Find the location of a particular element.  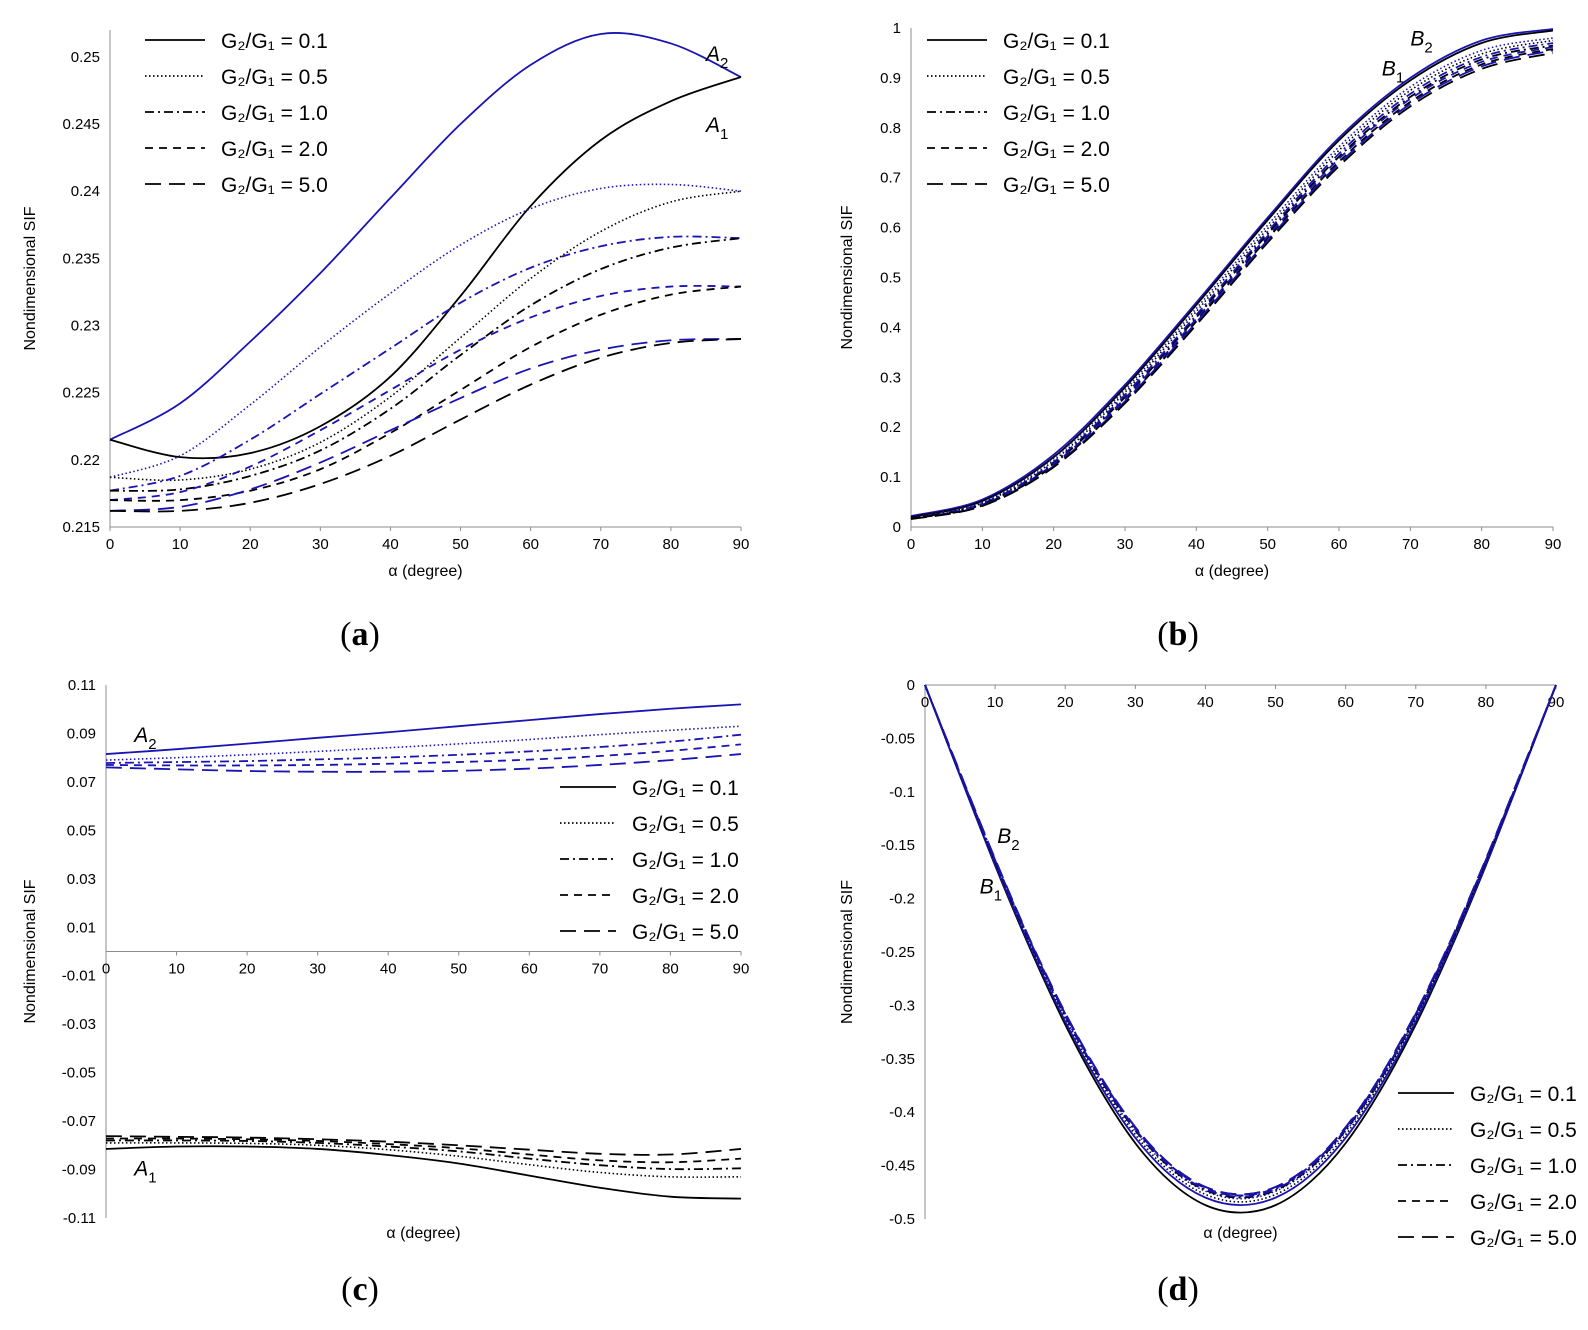

y-tick-label: 0.24 is located at coordinates (85, 191).